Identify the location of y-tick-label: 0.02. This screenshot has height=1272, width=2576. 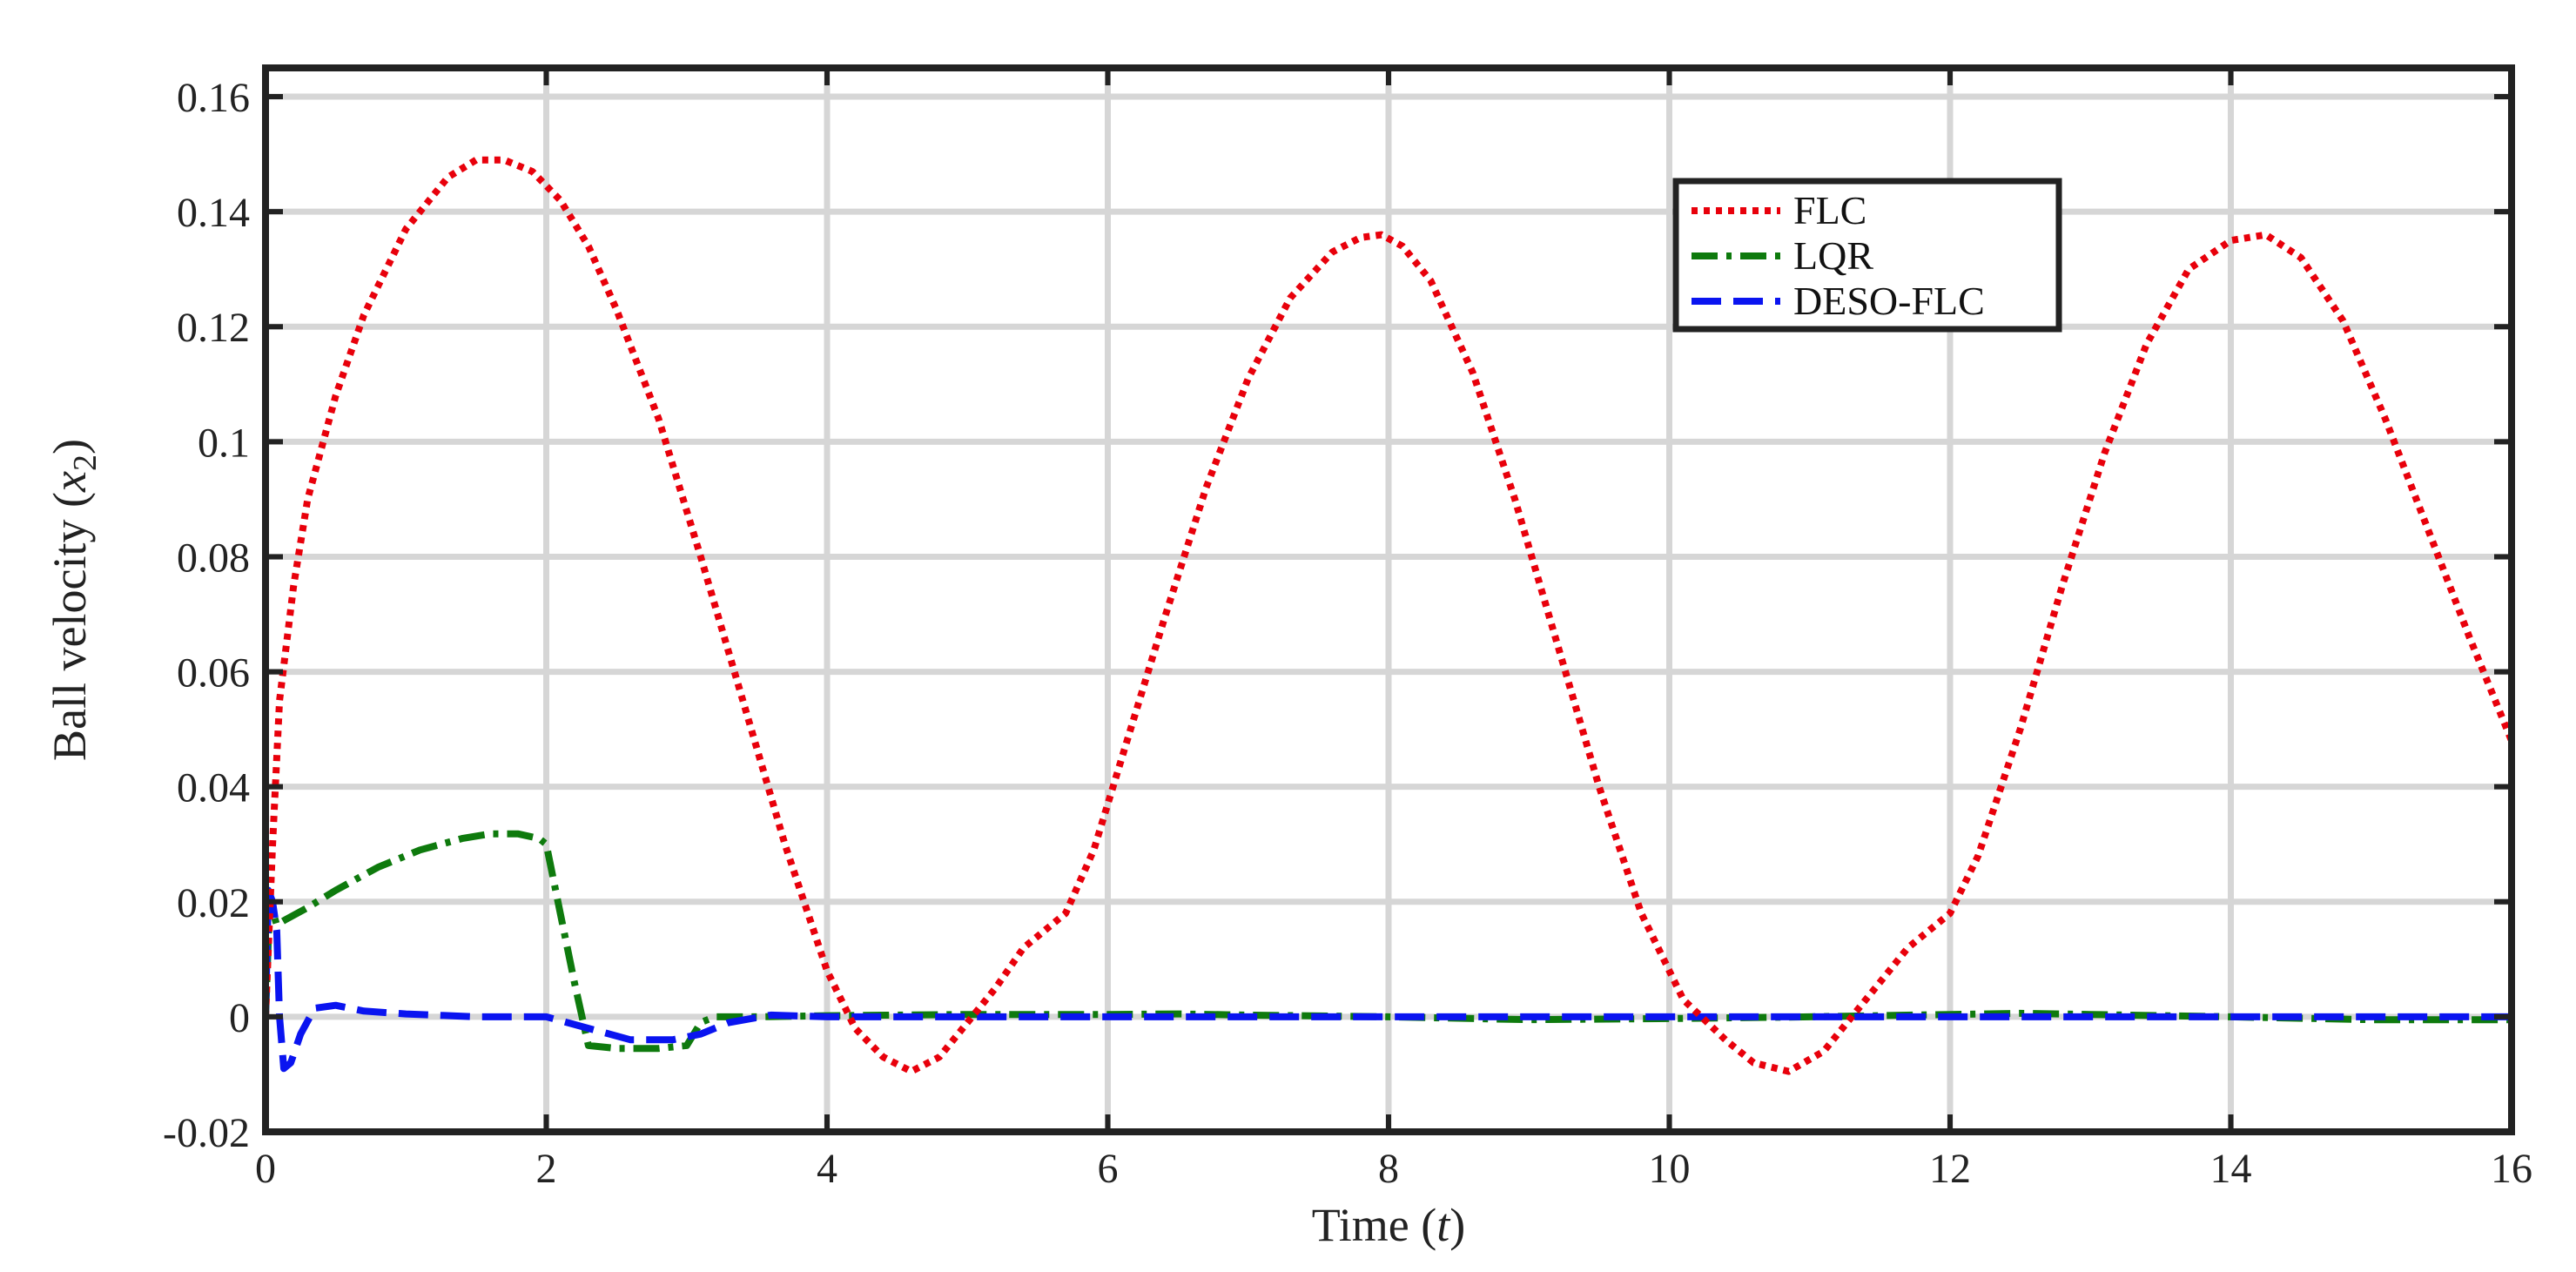
(213, 903).